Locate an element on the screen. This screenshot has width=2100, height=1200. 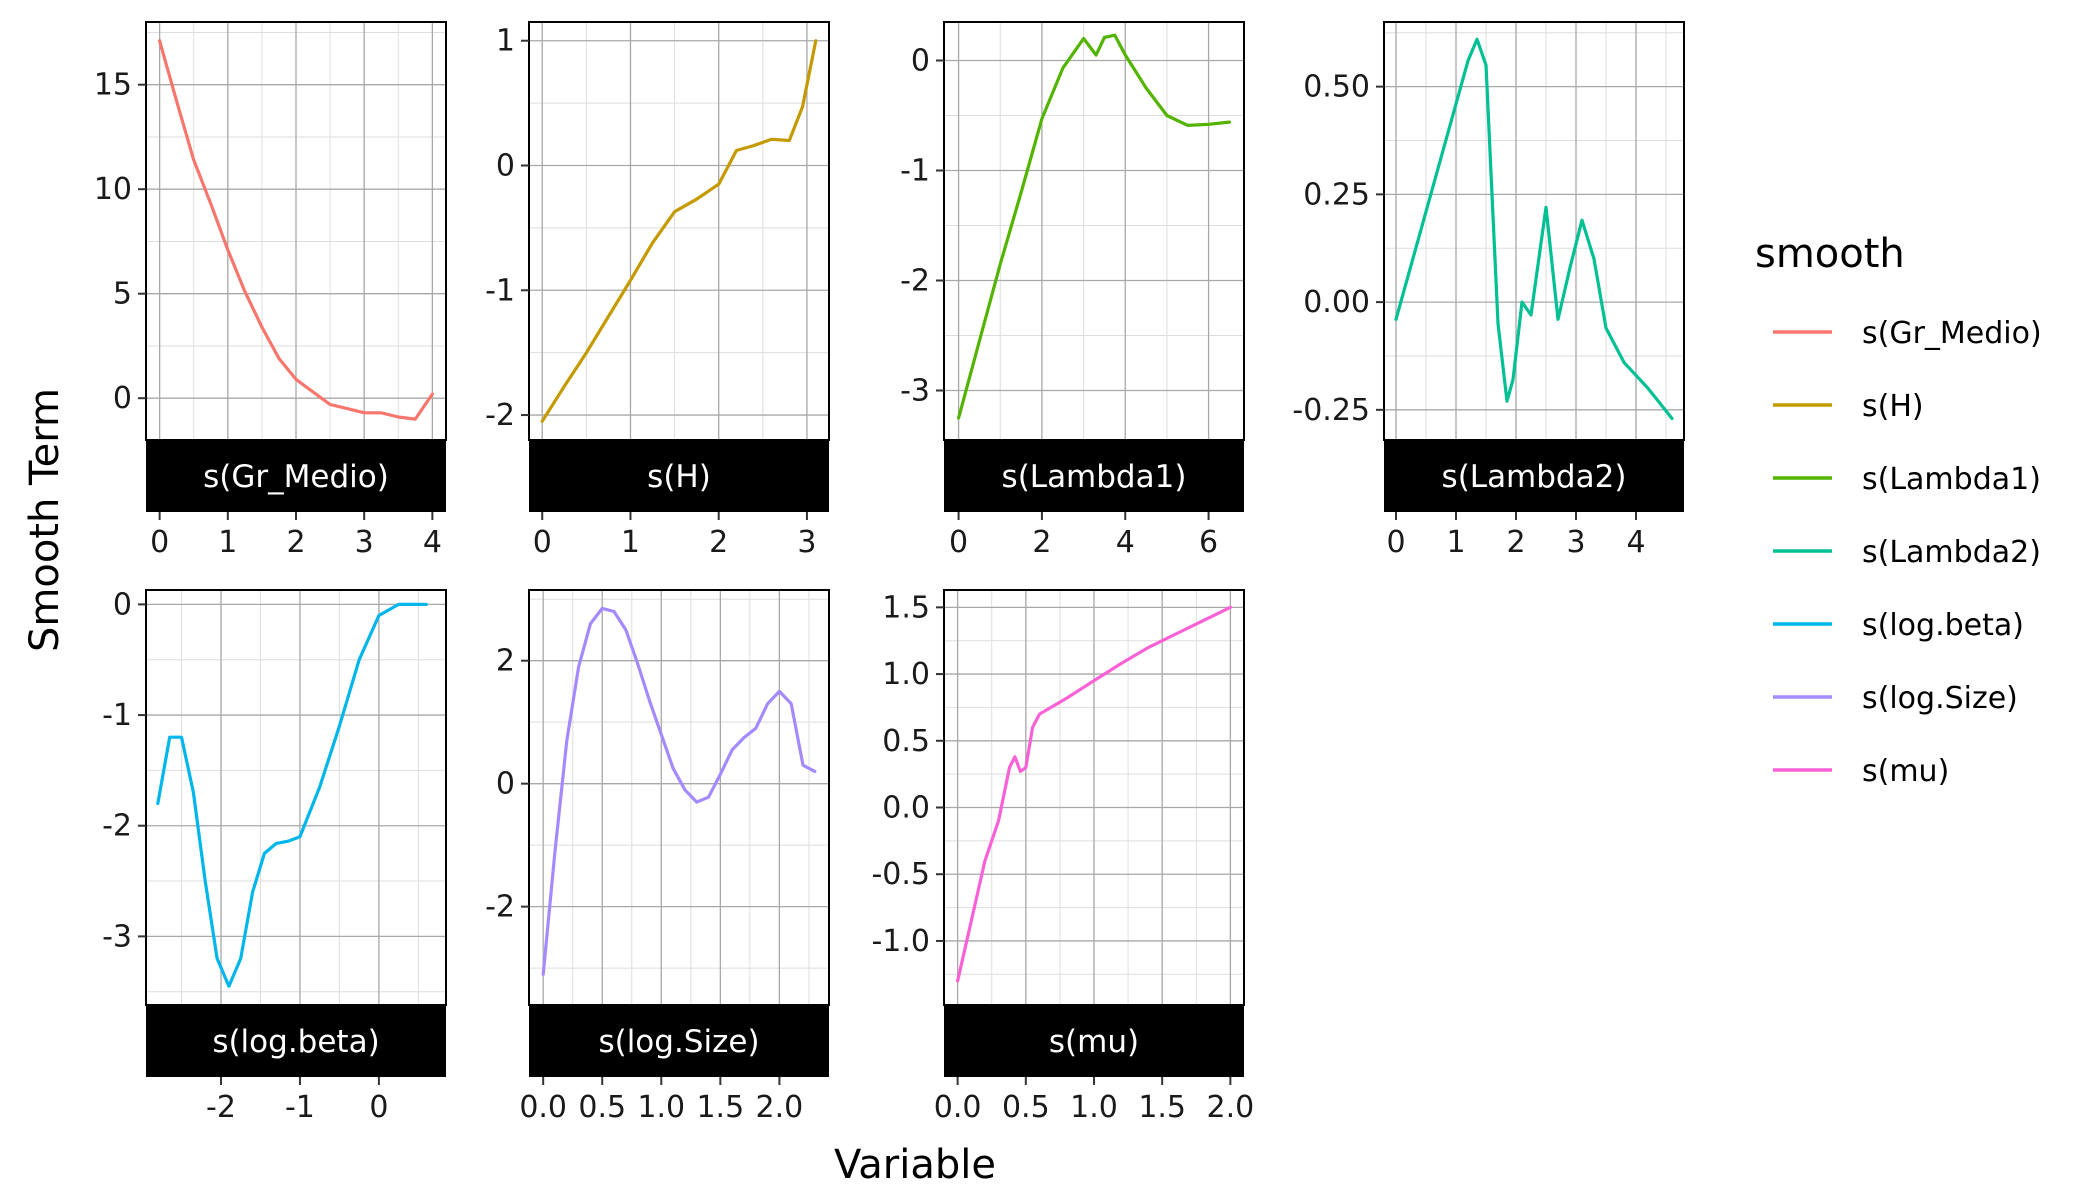
series-line-s-lambda1 is located at coordinates (1094, 226).